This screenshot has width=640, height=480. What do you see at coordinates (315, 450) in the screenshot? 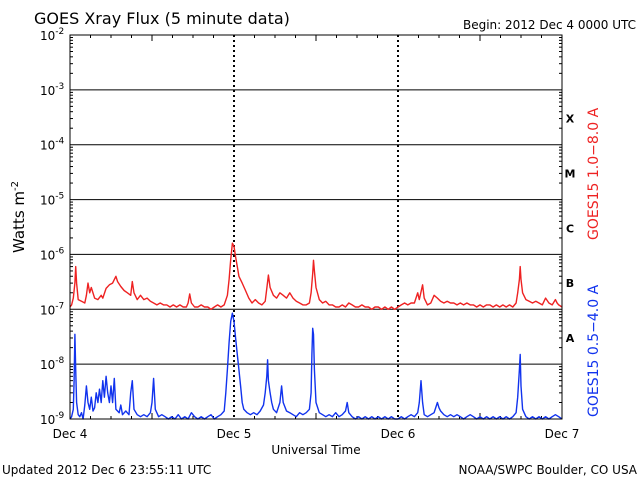
I see `x-axis-title: Universal Time` at bounding box center [315, 450].